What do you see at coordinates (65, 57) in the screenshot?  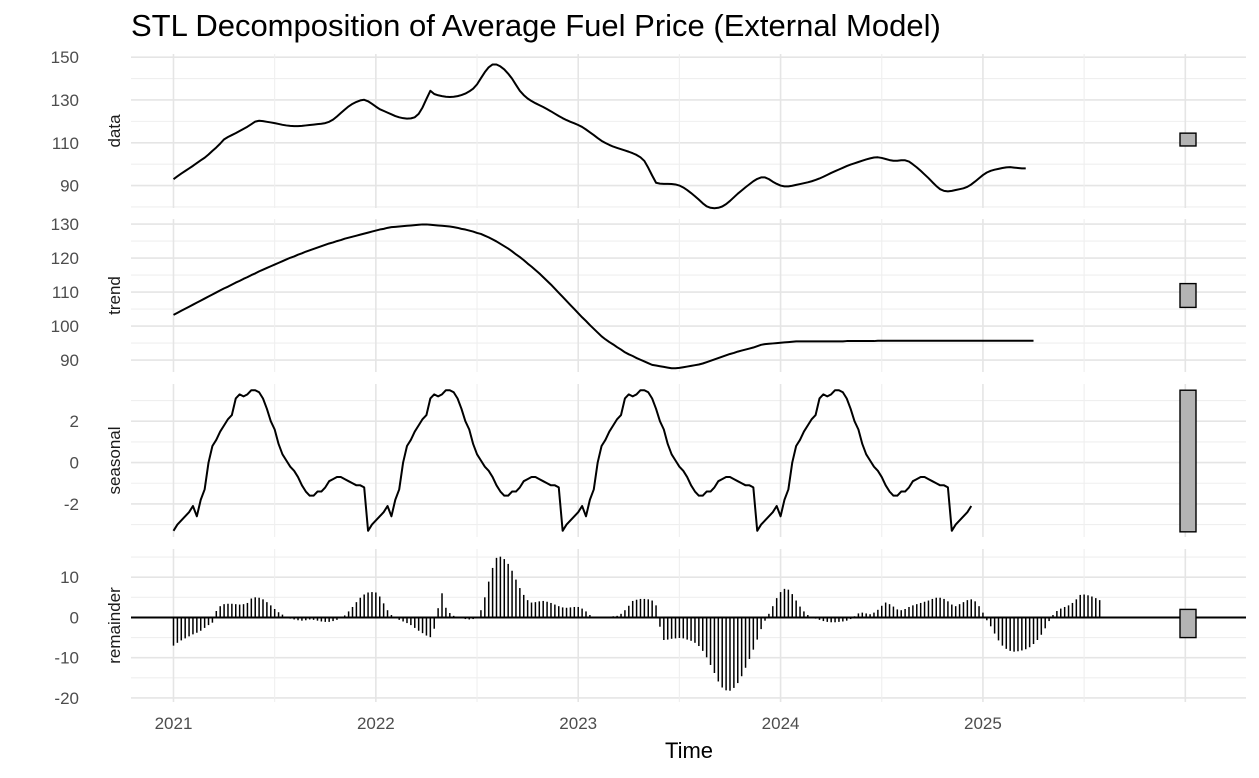 I see `y-tick-label: 150` at bounding box center [65, 57].